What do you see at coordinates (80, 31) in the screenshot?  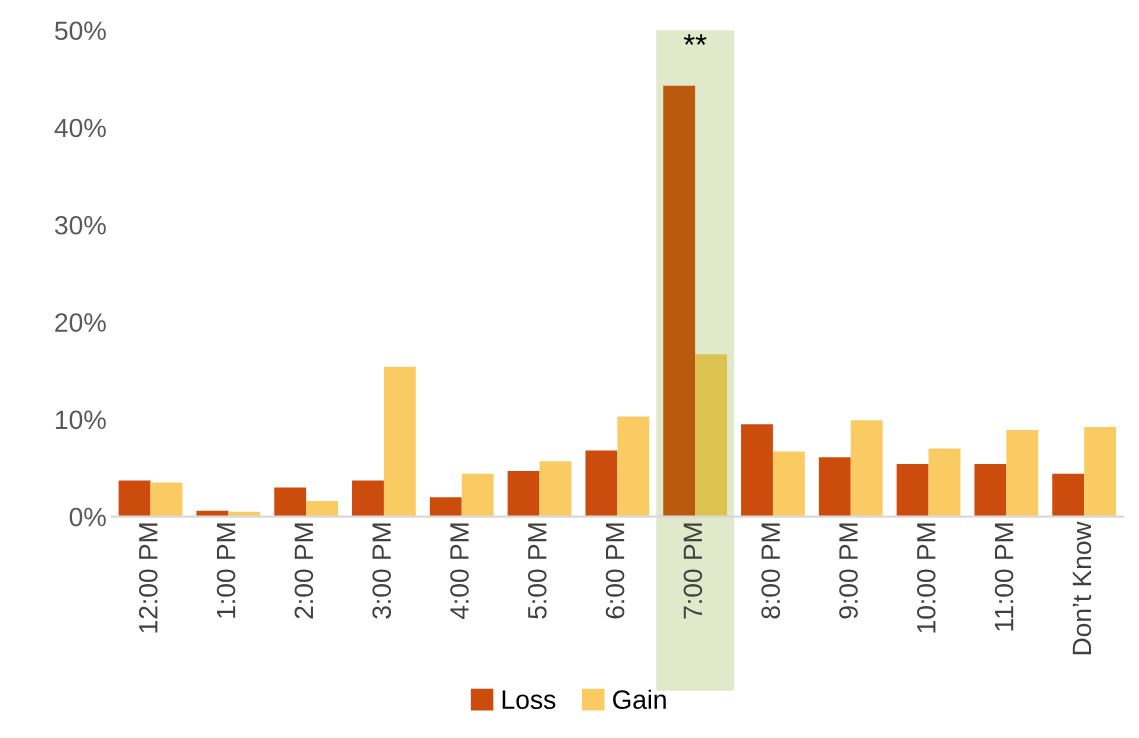 I see `y-tick-label: 50%` at bounding box center [80, 31].